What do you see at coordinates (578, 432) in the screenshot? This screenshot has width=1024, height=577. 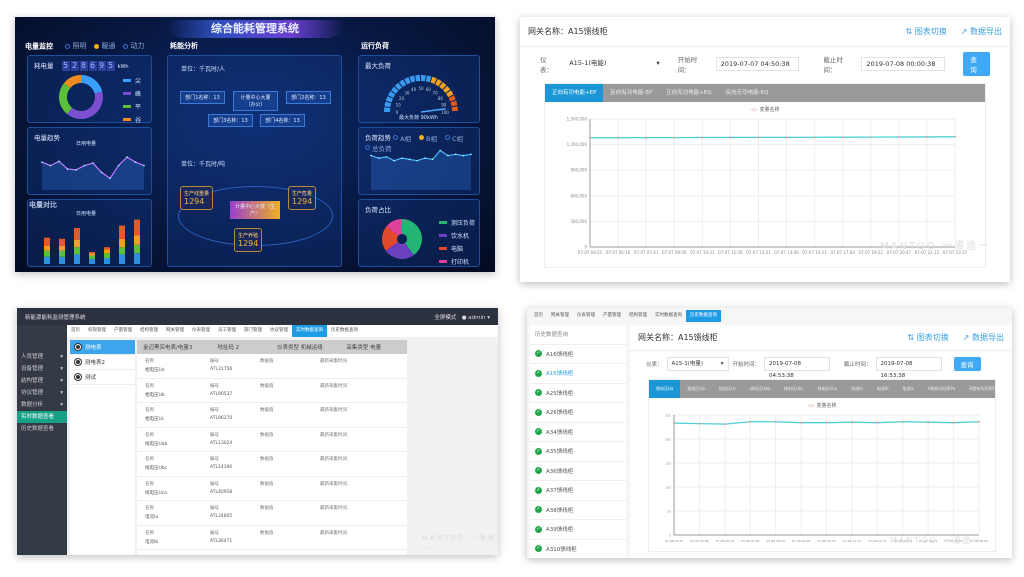 I see `gateway-item: ✓ A34馈线柜` at bounding box center [578, 432].